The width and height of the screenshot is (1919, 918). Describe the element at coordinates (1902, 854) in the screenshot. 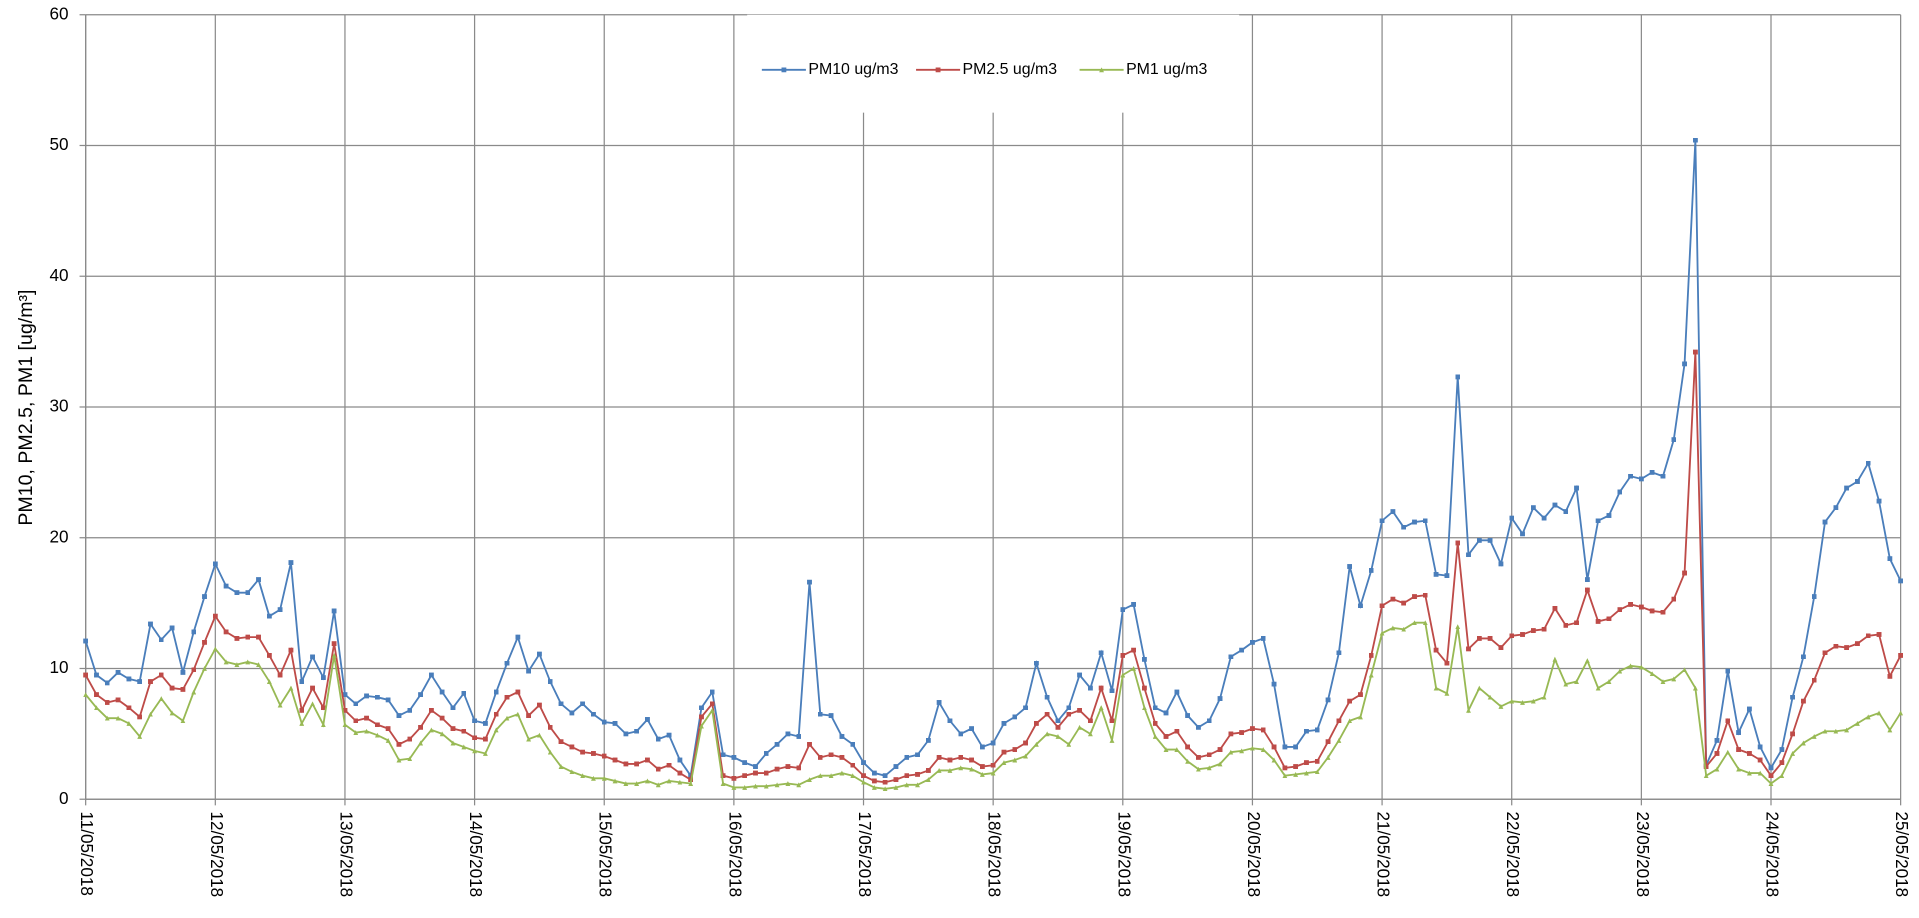

I see `x-tick-label: 25/05/2018` at that location.